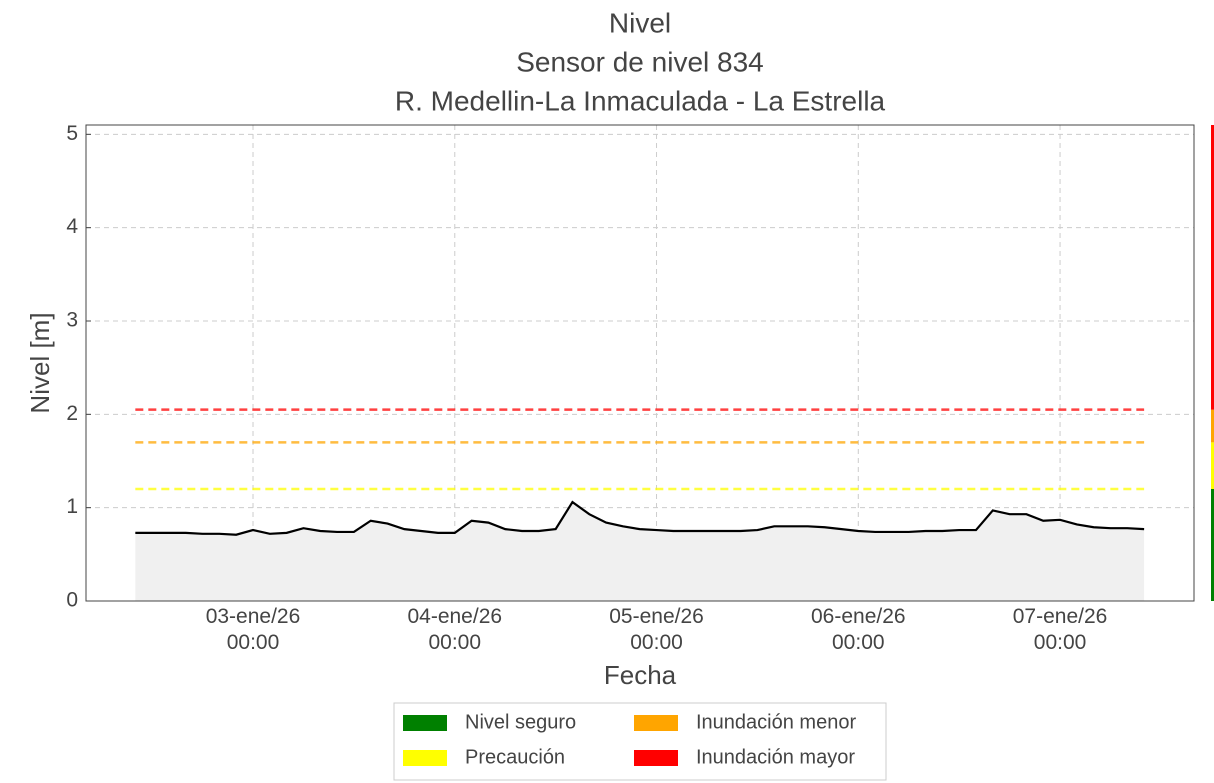  Describe the element at coordinates (72, 506) in the screenshot. I see `y-tick-label: 1` at that location.